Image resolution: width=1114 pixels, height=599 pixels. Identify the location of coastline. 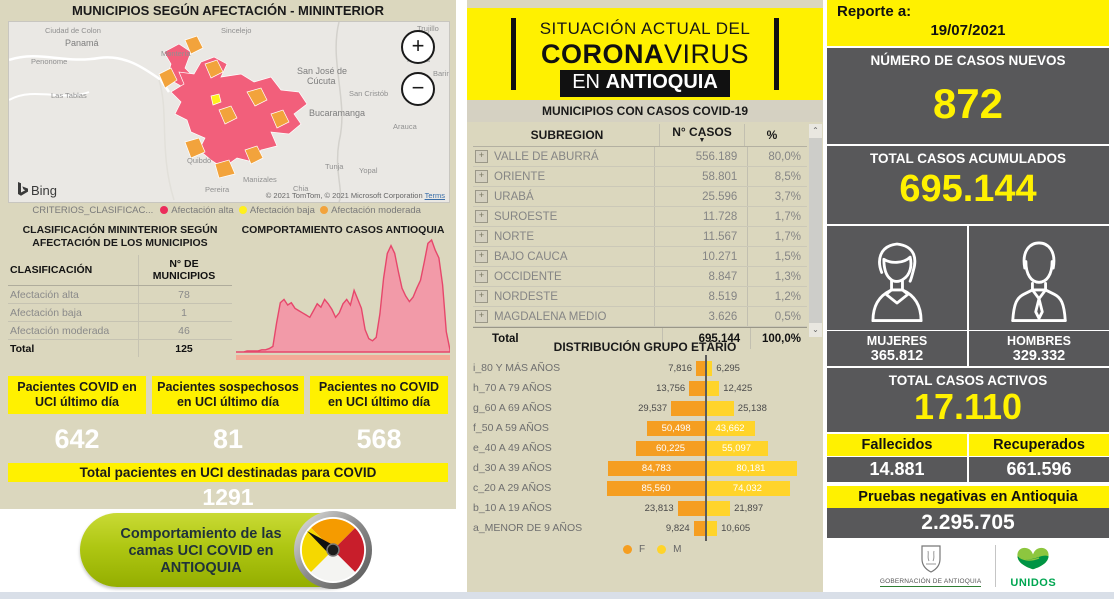
(89, 74).